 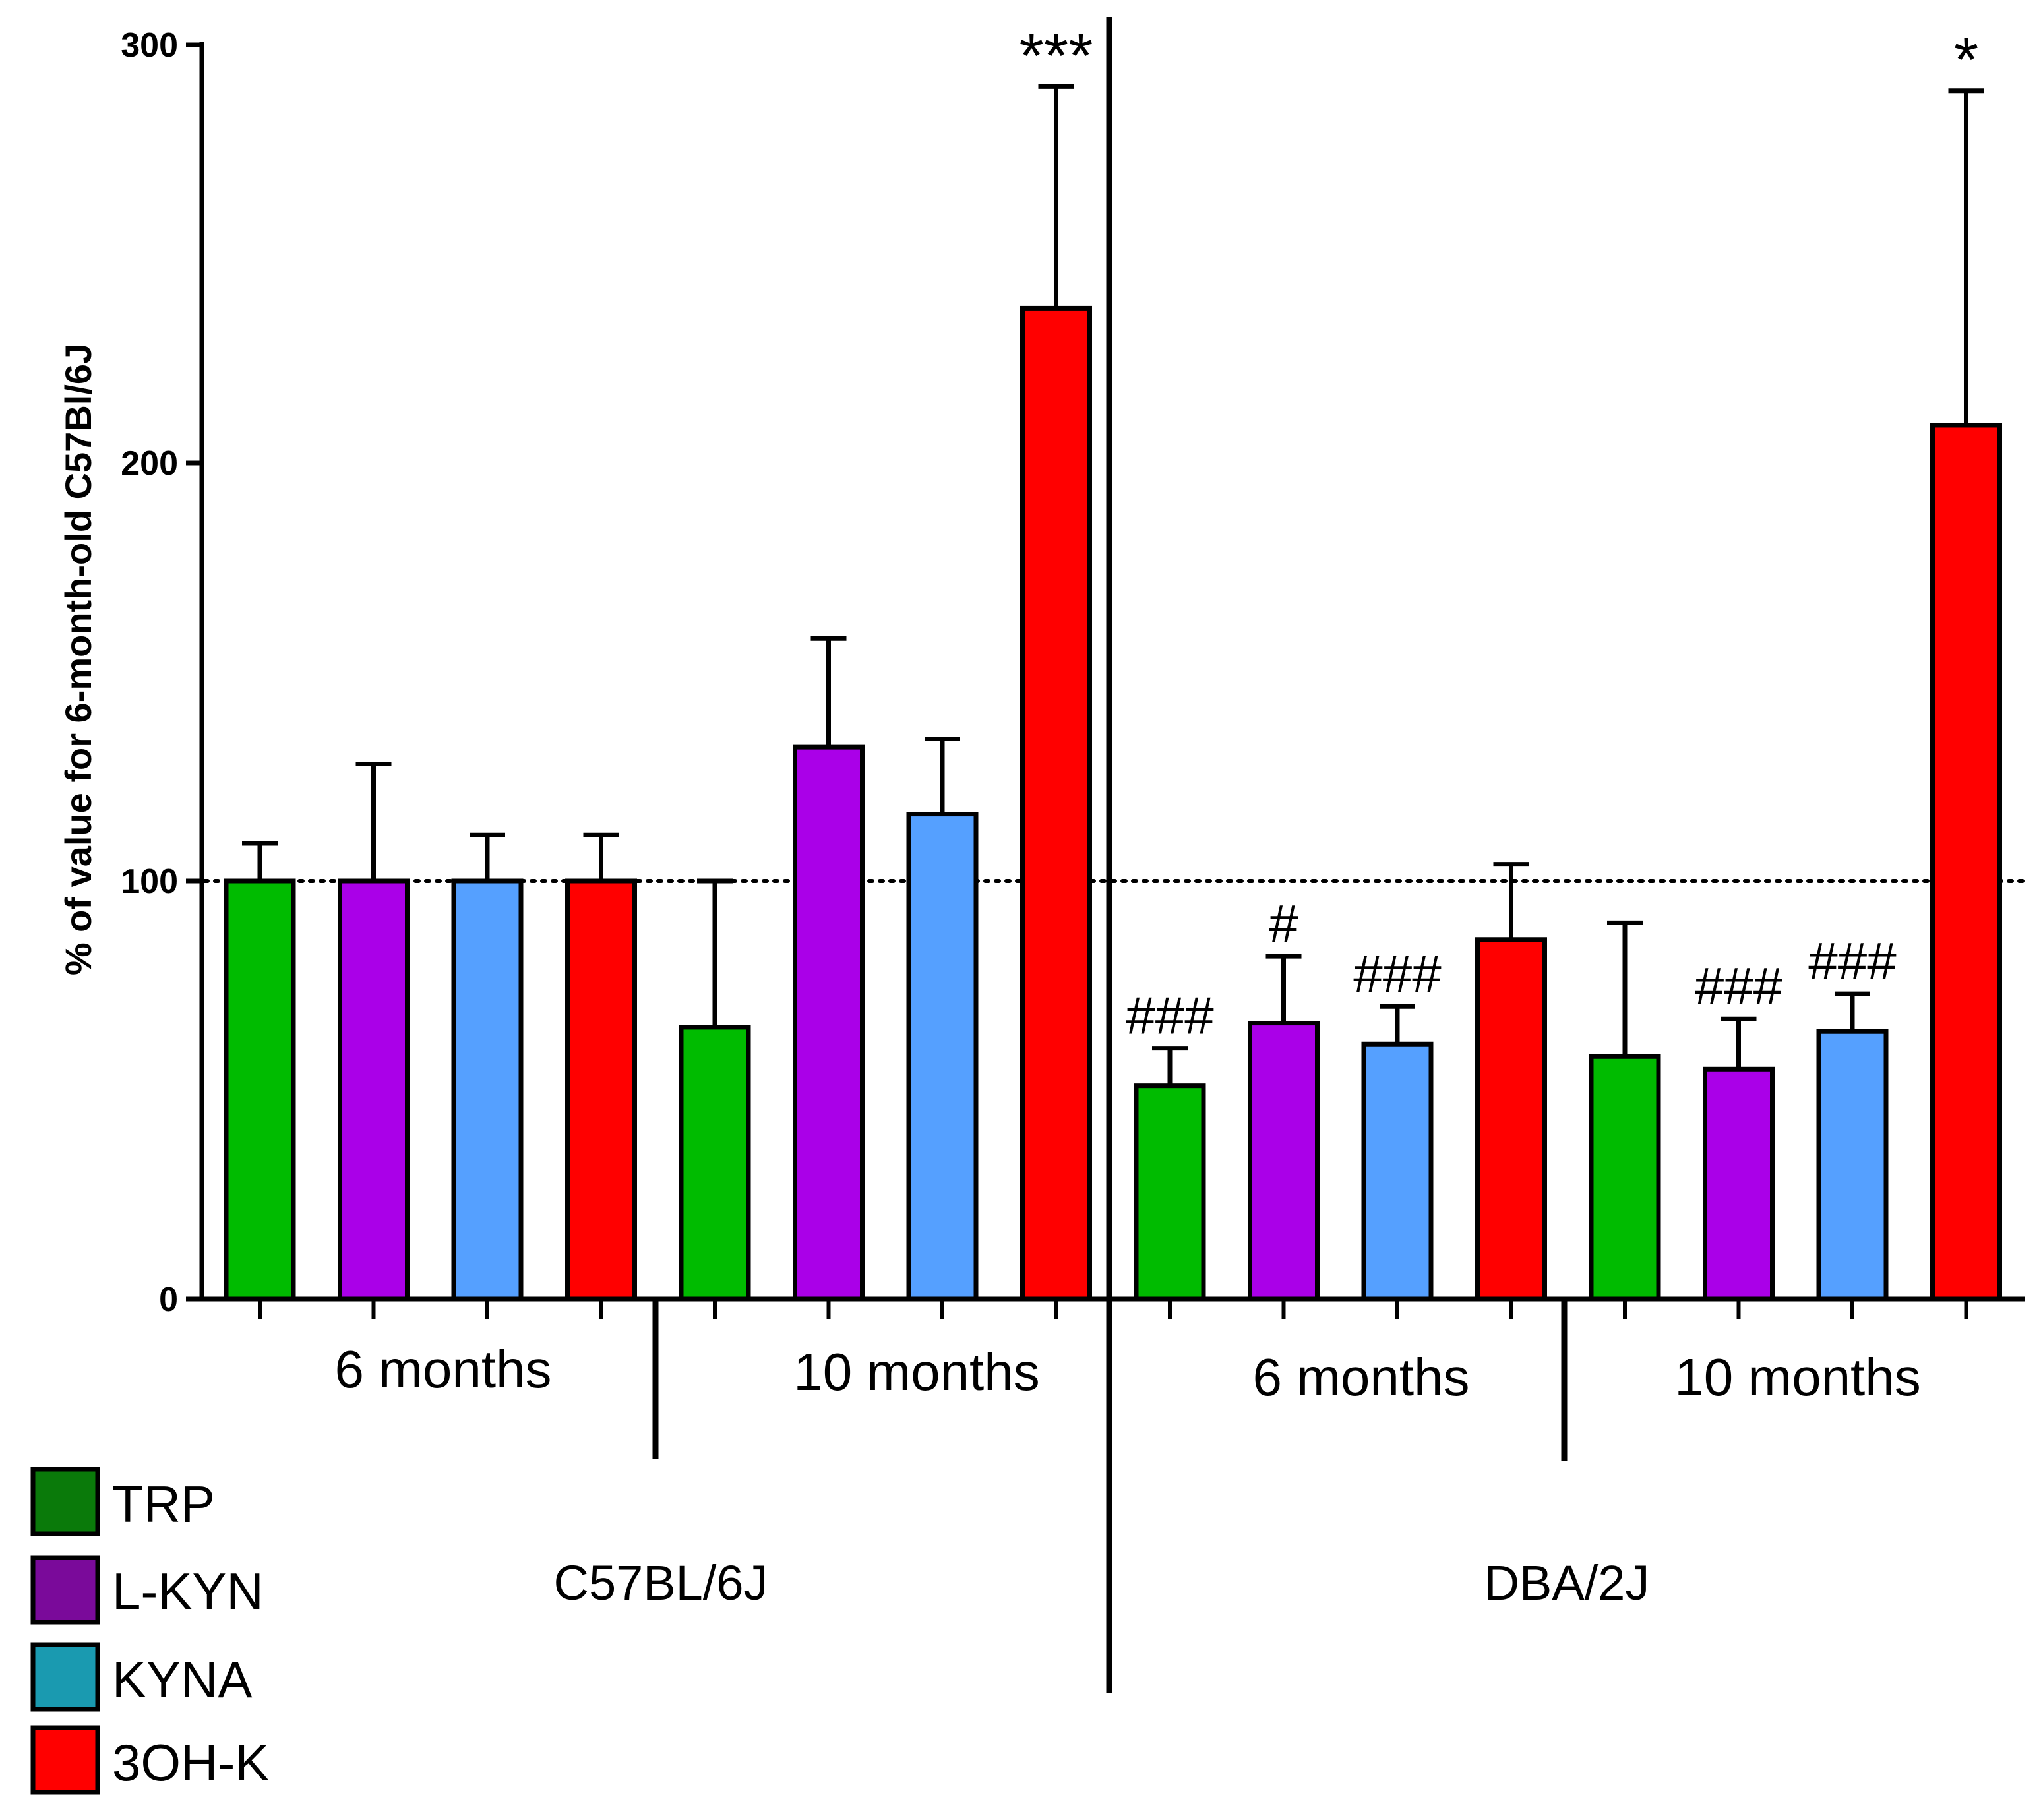 What do you see at coordinates (65, 1590) in the screenshot?
I see `legend-swatch-lkyn` at bounding box center [65, 1590].